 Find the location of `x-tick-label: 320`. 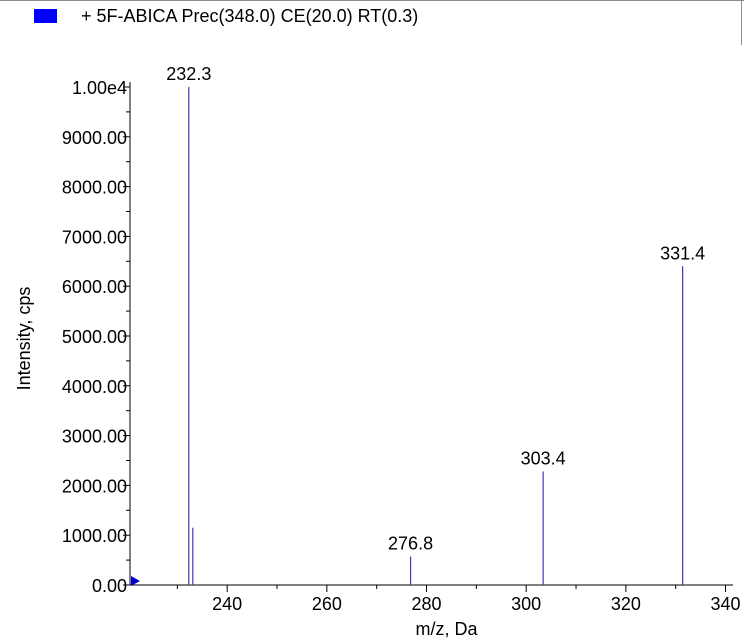

x-tick-label: 320 is located at coordinates (626, 604).